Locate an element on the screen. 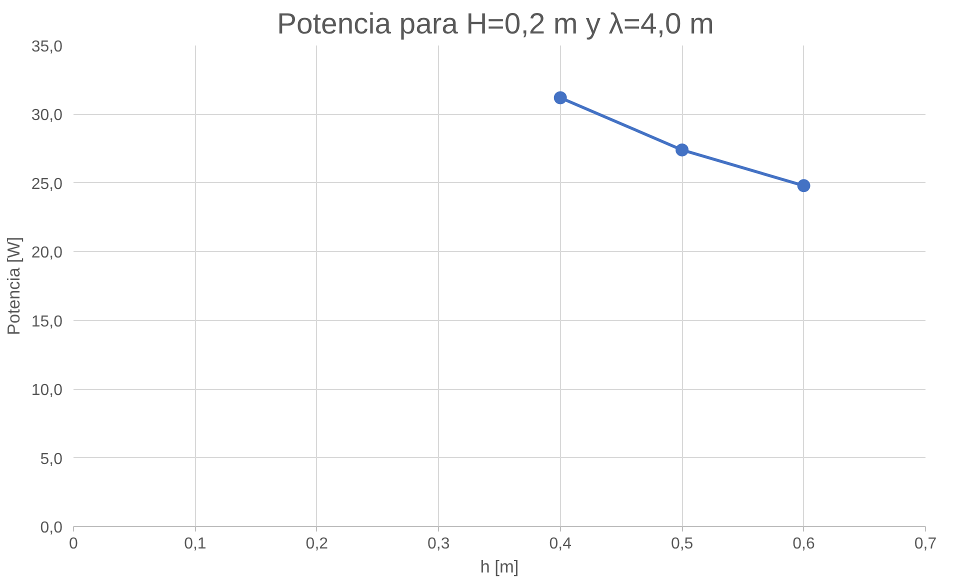 The width and height of the screenshot is (957, 579). x-tick-label: 0,1 is located at coordinates (195, 544).